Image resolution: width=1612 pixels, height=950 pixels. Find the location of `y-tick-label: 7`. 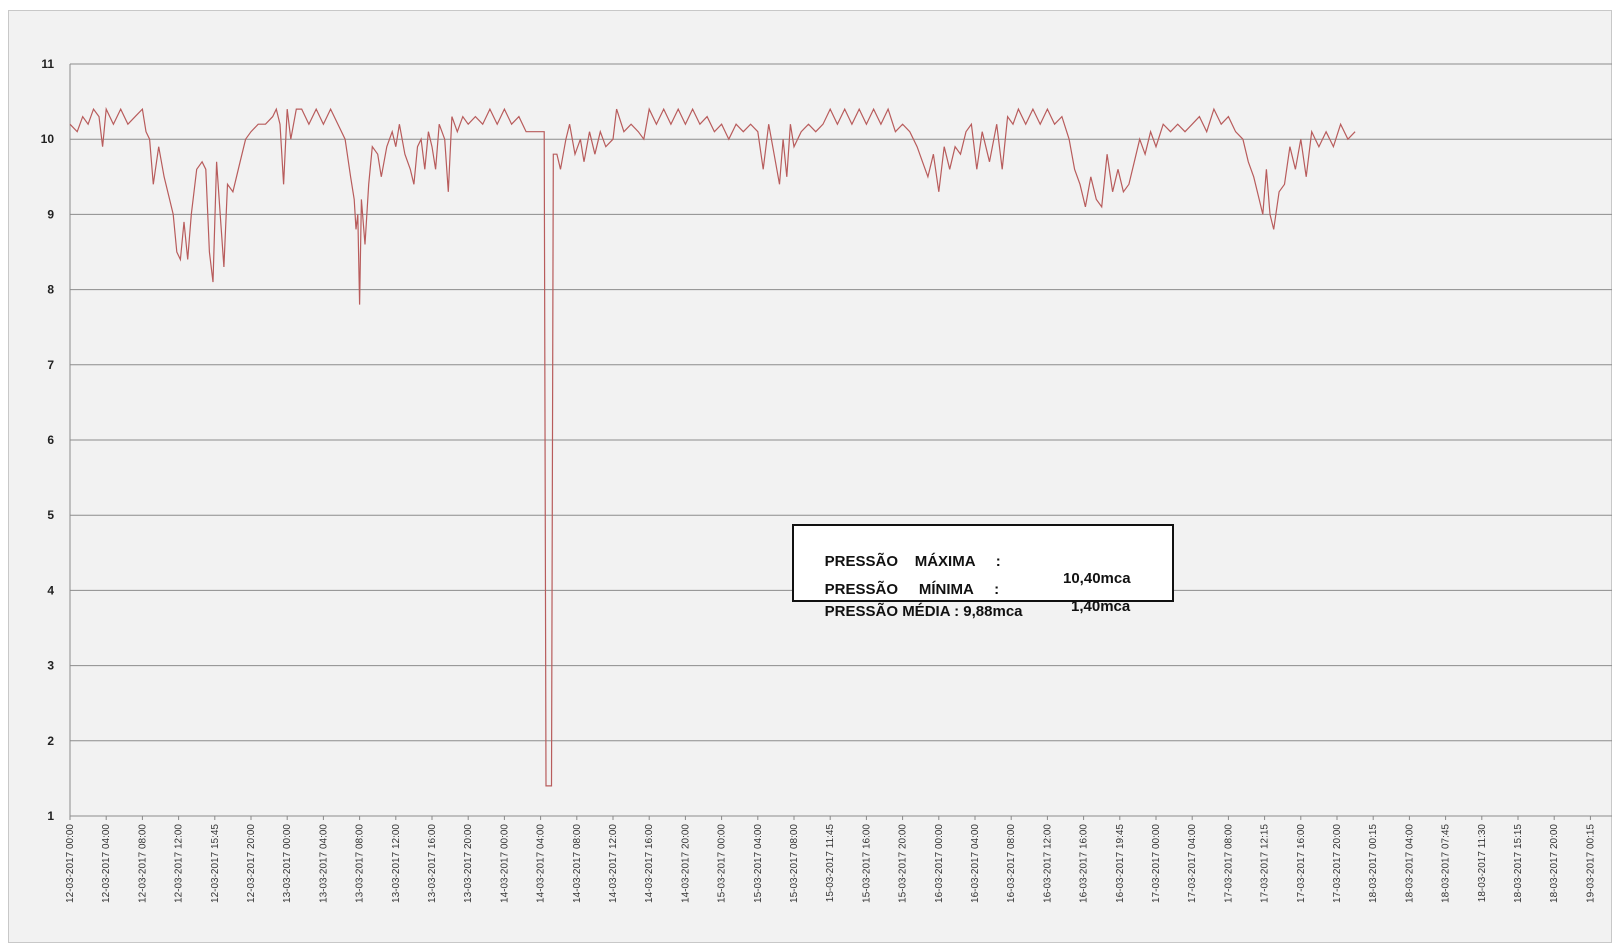

y-tick-label: 7 is located at coordinates (50, 365).